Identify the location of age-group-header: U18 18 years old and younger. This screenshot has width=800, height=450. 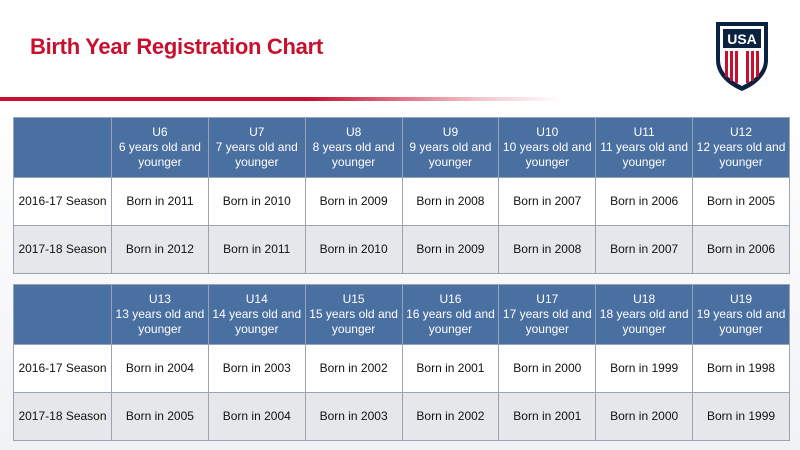
(644, 314).